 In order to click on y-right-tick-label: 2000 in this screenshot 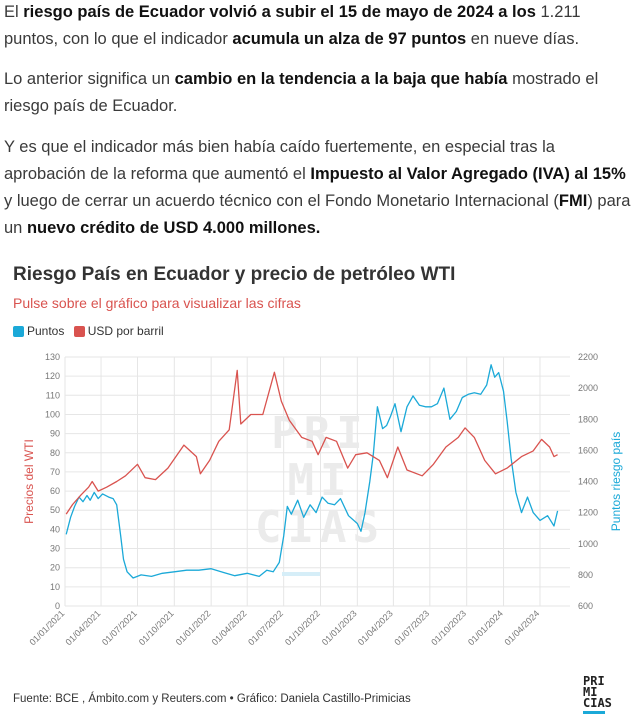, I will do `click(588, 388)`.